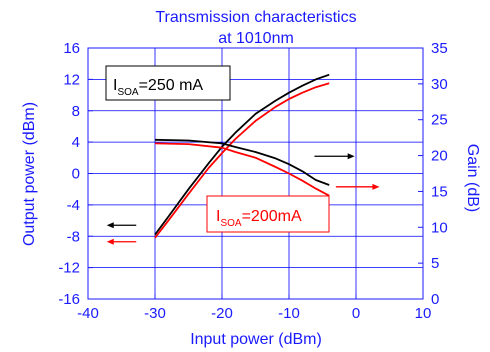  What do you see at coordinates (71, 79) in the screenshot?
I see `y-left-tick-label: 12` at bounding box center [71, 79].